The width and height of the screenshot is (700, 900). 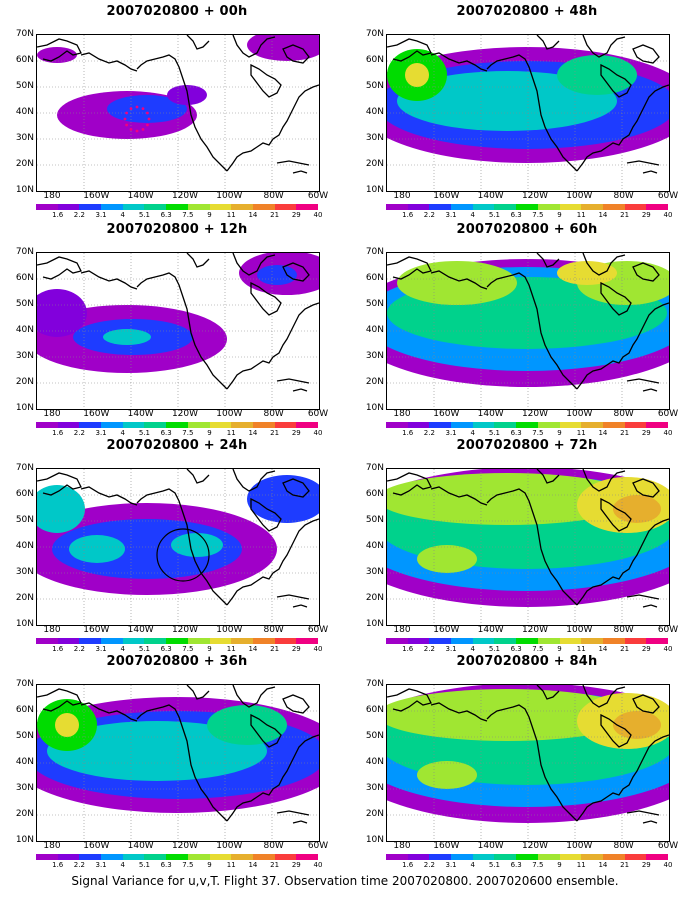 I want to click on lon-tick-label: 140W, so click(x=490, y=846).